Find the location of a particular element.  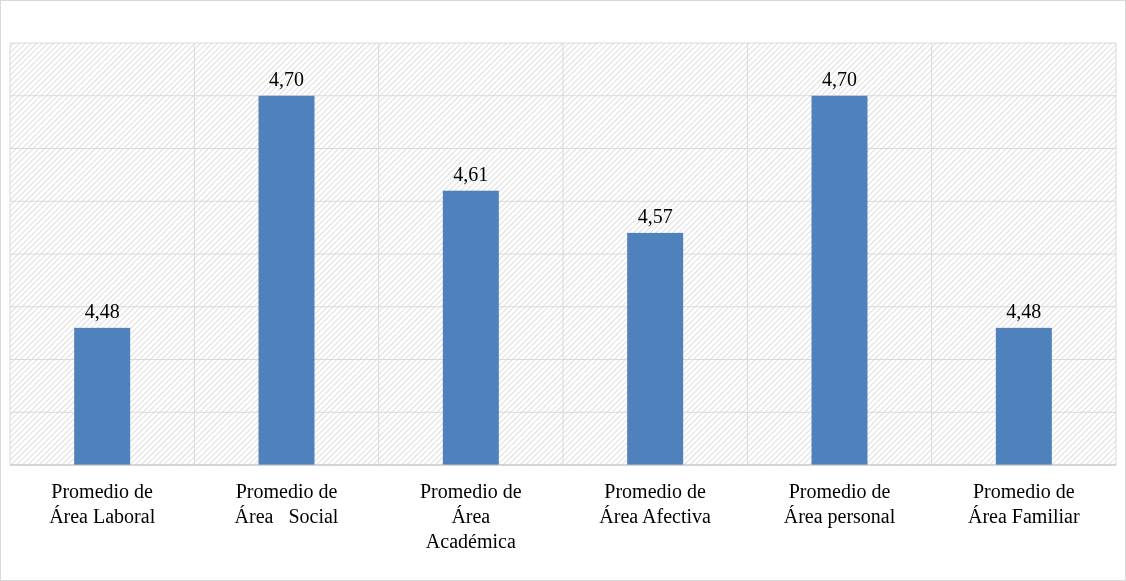

data-label: 4,61 is located at coordinates (471, 173).